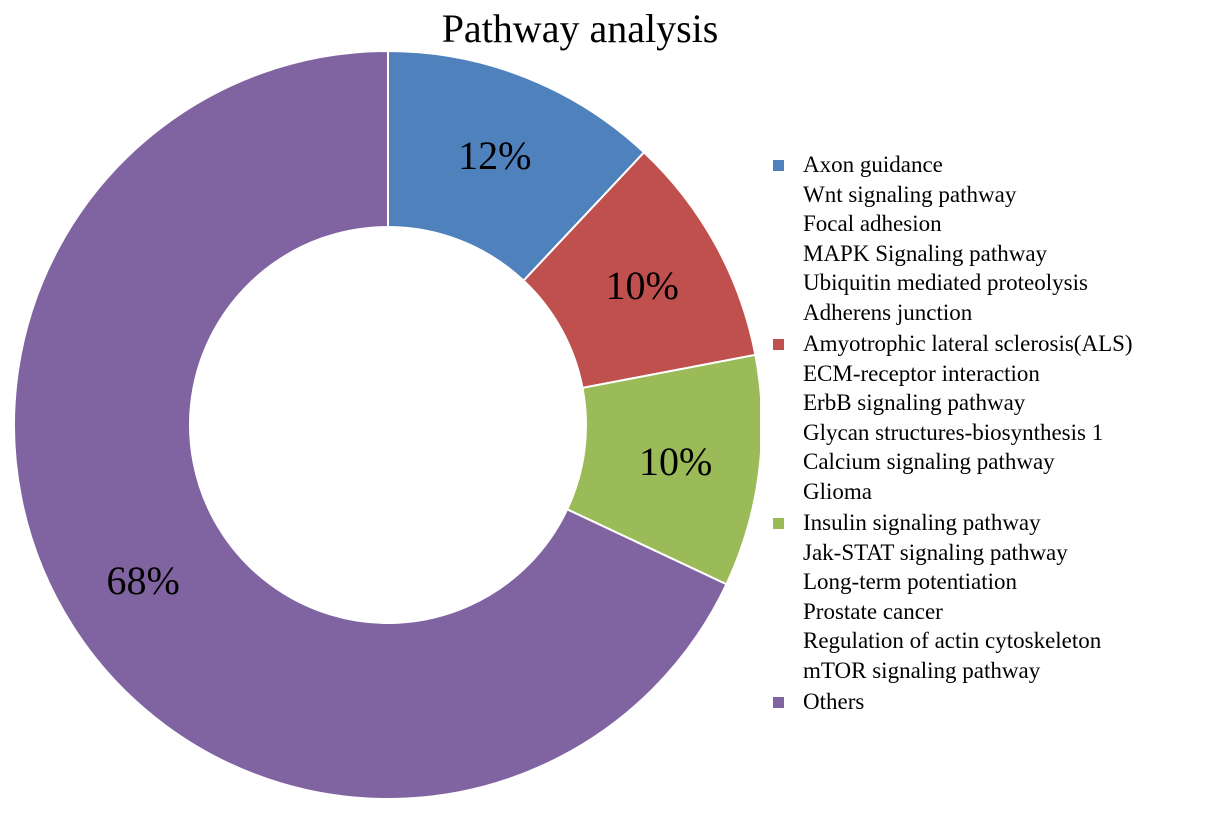 This screenshot has height=814, width=1205. Describe the element at coordinates (834, 701) in the screenshot. I see `legend-label: Others` at that location.